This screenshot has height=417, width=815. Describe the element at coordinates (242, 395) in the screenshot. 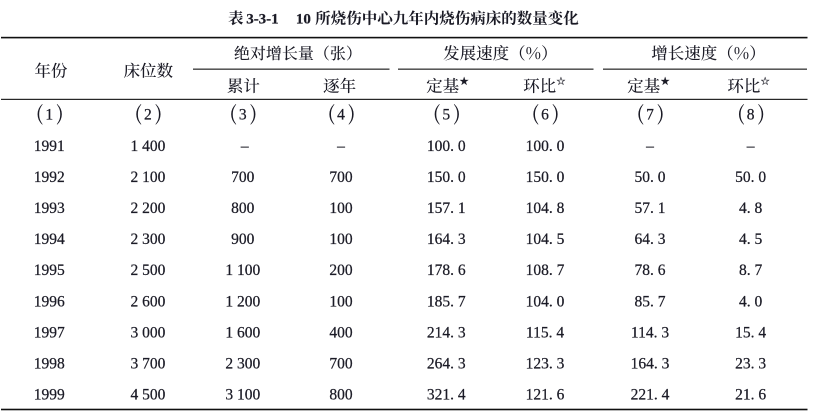

I see `svg-text: 3 100` at that location.